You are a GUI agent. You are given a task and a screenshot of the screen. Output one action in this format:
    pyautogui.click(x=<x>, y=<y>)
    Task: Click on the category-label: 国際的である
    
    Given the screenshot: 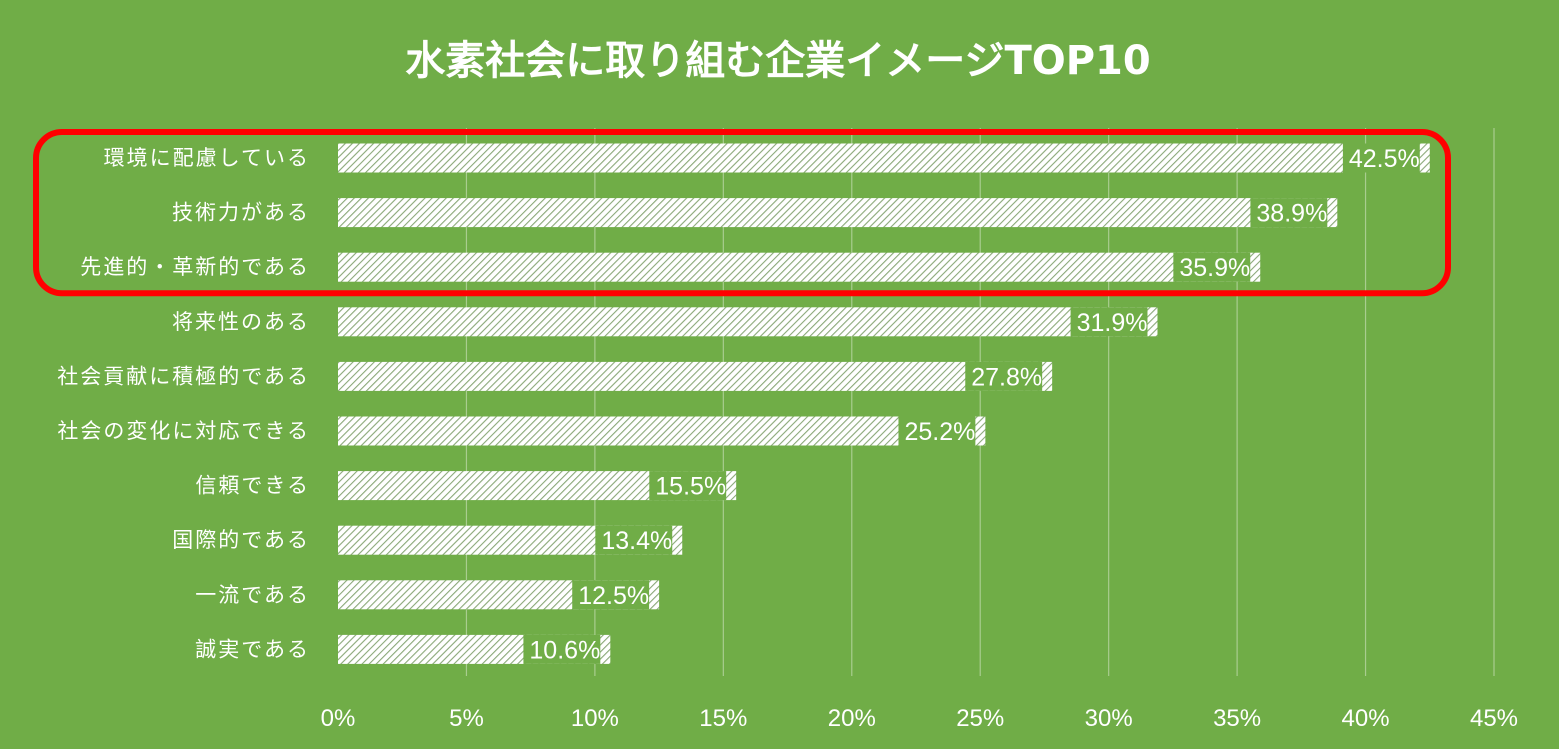 What is the action you would take?
    pyautogui.click(x=241, y=540)
    